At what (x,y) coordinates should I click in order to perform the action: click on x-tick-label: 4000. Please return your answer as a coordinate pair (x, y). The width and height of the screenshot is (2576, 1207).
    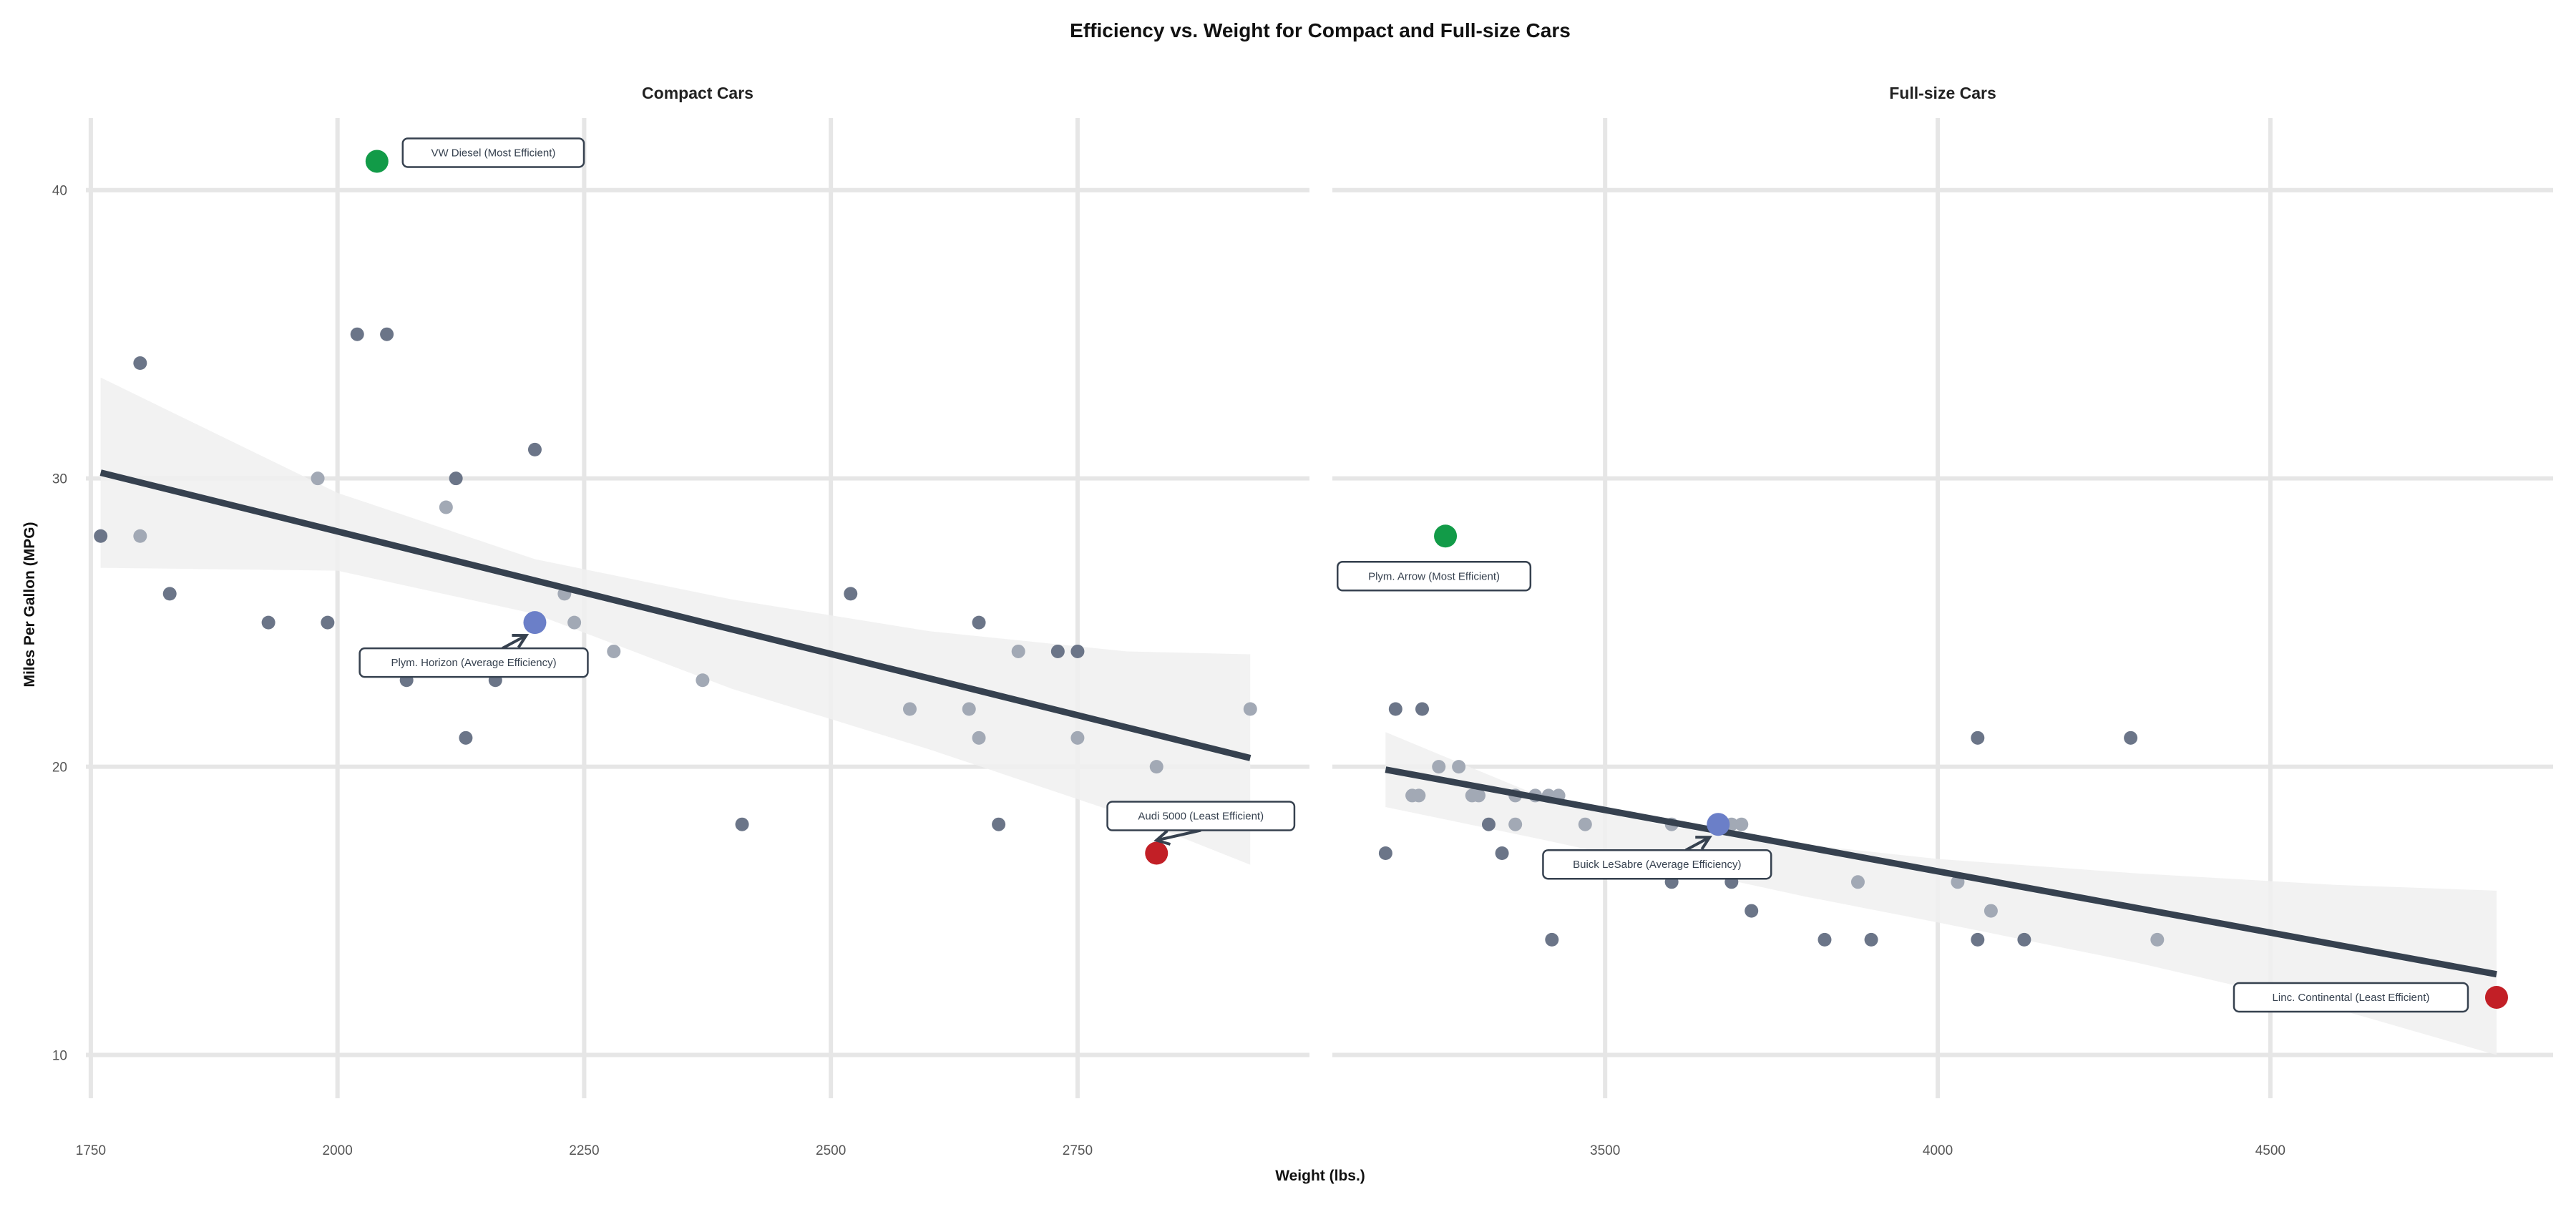
    Looking at the image, I should click on (1938, 1150).